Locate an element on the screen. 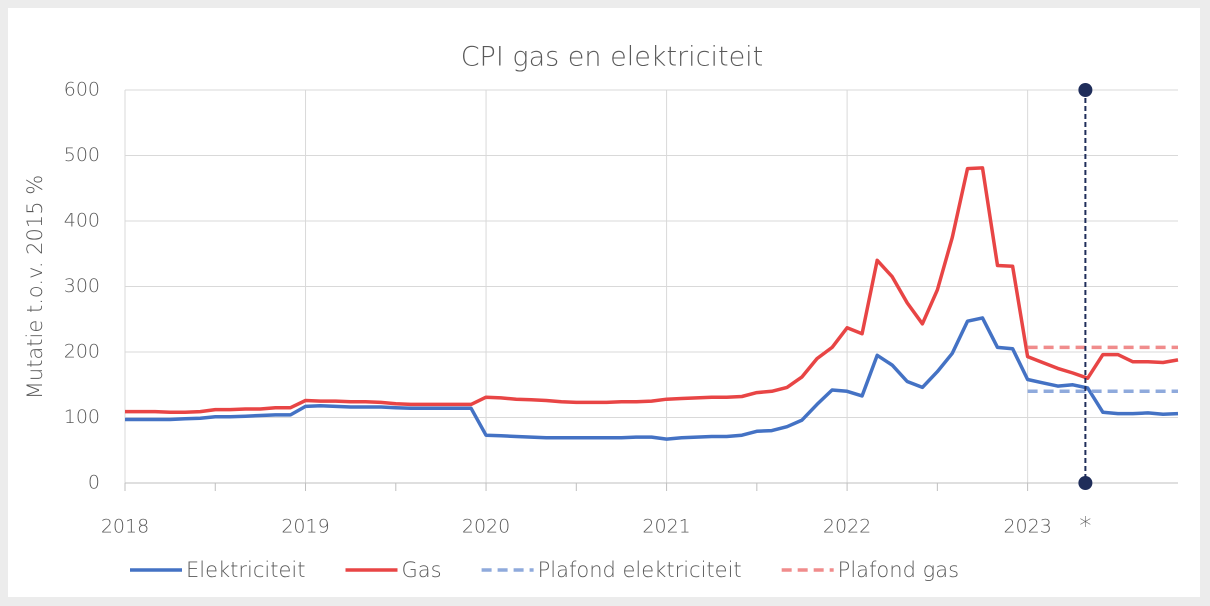 This screenshot has width=1210, height=606. legend-label: Plafond elektriciteit is located at coordinates (640, 570).